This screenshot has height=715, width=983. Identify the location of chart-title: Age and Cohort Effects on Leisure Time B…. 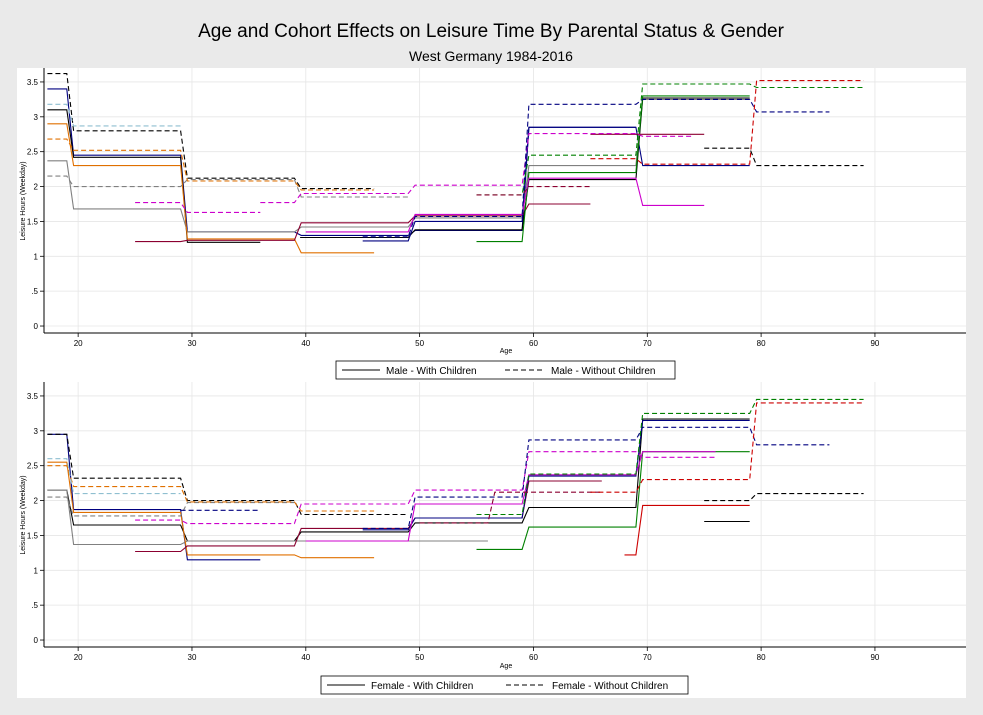
(491, 31).